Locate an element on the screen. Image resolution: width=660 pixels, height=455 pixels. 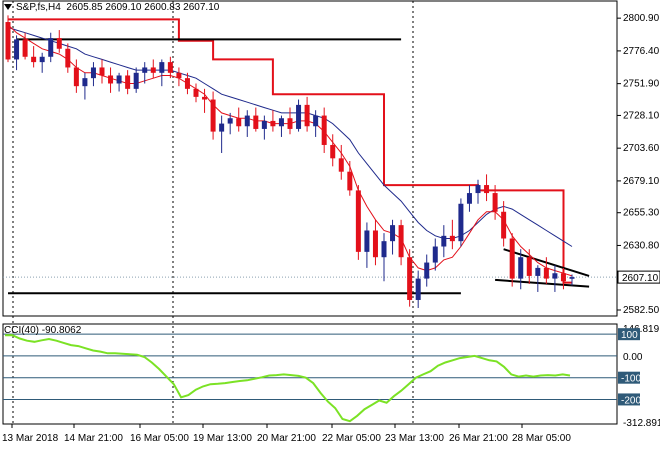
time-tick-label: 23 Mar 13:00 is located at coordinates (414, 438).